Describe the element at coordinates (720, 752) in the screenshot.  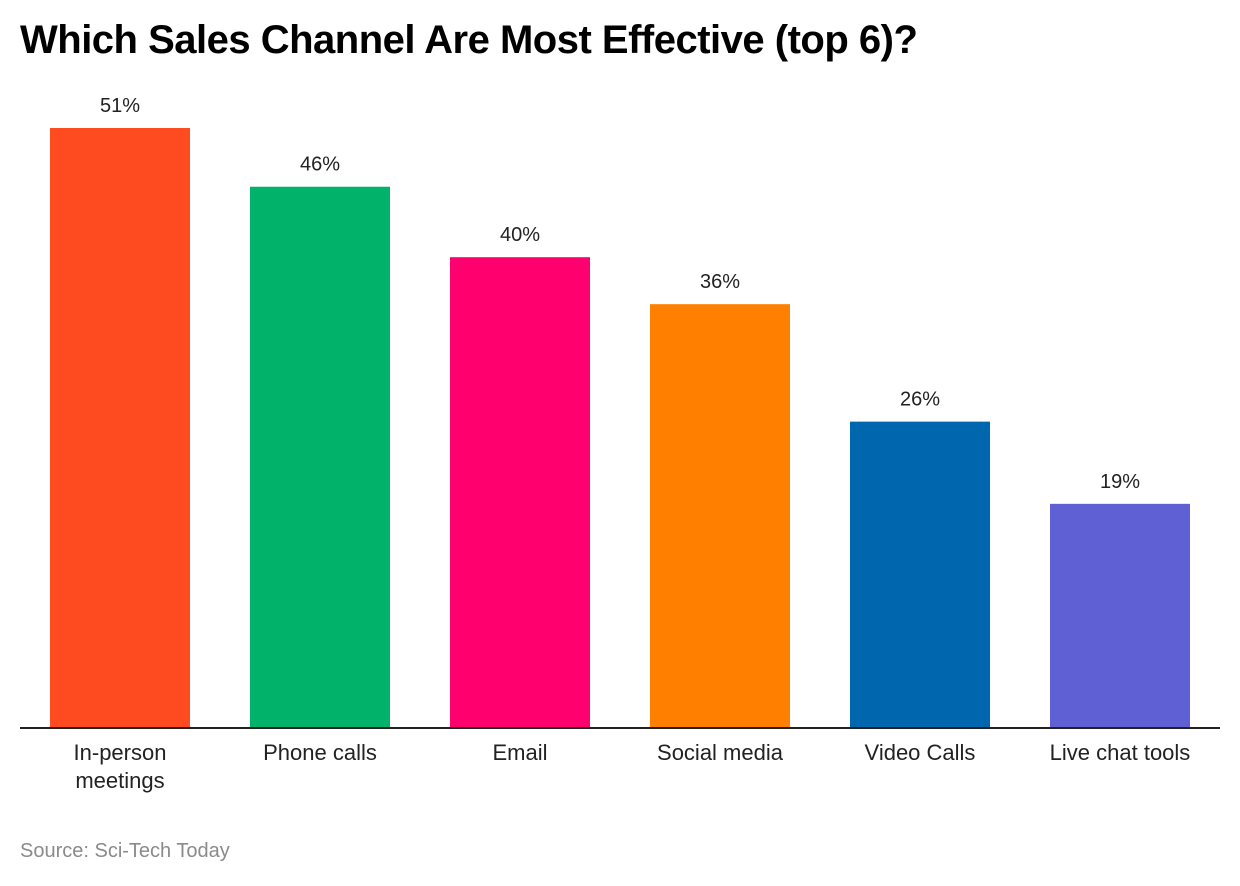
I see `x-tick-label: Social media` at that location.